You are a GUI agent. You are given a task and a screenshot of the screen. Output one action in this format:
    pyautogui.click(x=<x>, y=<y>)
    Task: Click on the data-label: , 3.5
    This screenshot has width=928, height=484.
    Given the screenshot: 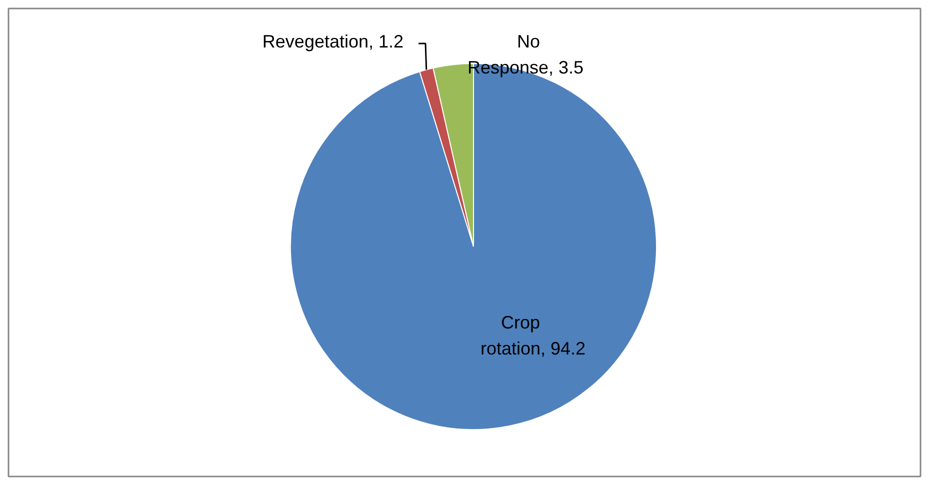 What is the action you would take?
    pyautogui.click(x=566, y=68)
    